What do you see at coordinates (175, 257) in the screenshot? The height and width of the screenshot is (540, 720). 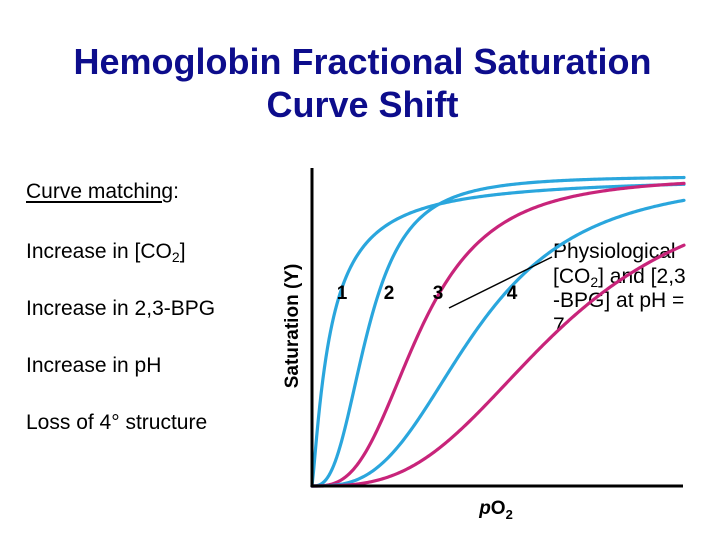 I see `matching-item-co2-subscript: 2` at bounding box center [175, 257].